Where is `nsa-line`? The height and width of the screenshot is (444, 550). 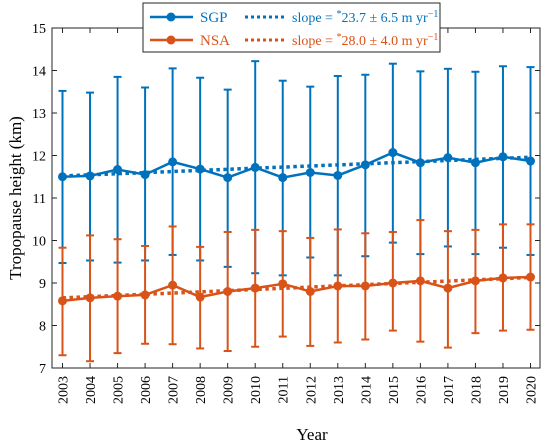 nsa-line is located at coordinates (296, 289).